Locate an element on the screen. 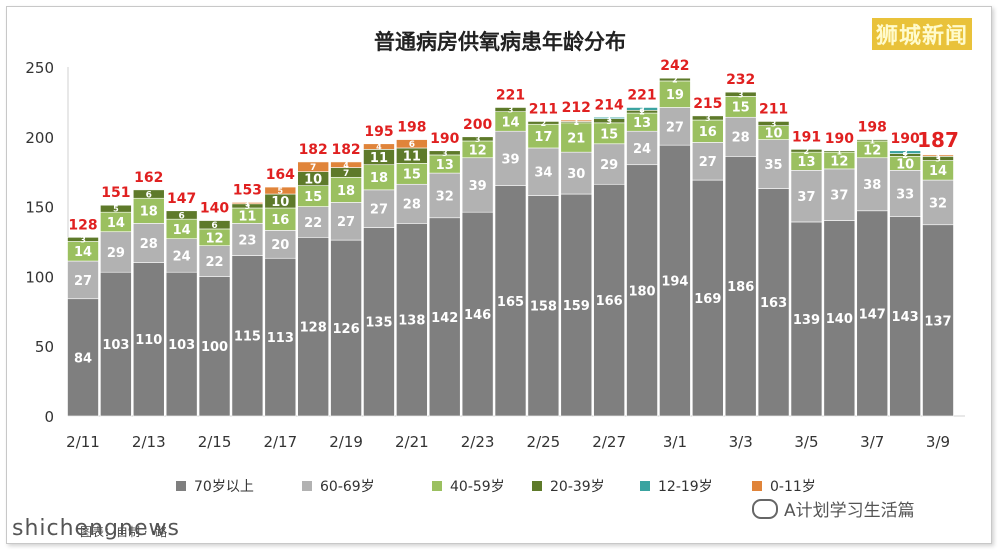  segment-label: 32 is located at coordinates (445, 196).